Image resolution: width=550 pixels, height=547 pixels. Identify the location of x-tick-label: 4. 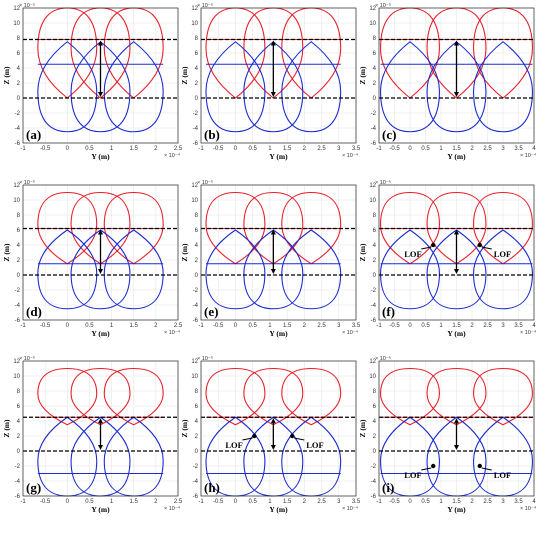
(534, 502).